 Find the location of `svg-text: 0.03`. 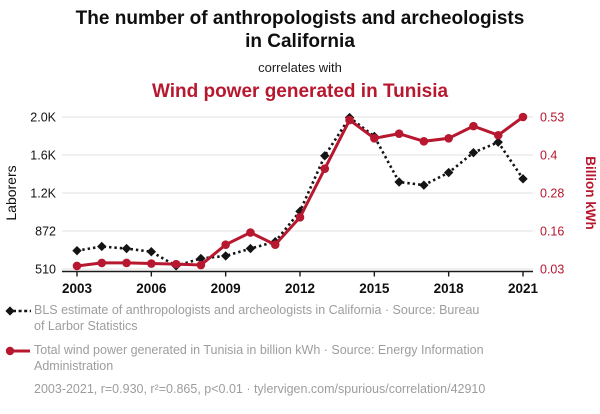

svg-text: 0.03 is located at coordinates (552, 270).